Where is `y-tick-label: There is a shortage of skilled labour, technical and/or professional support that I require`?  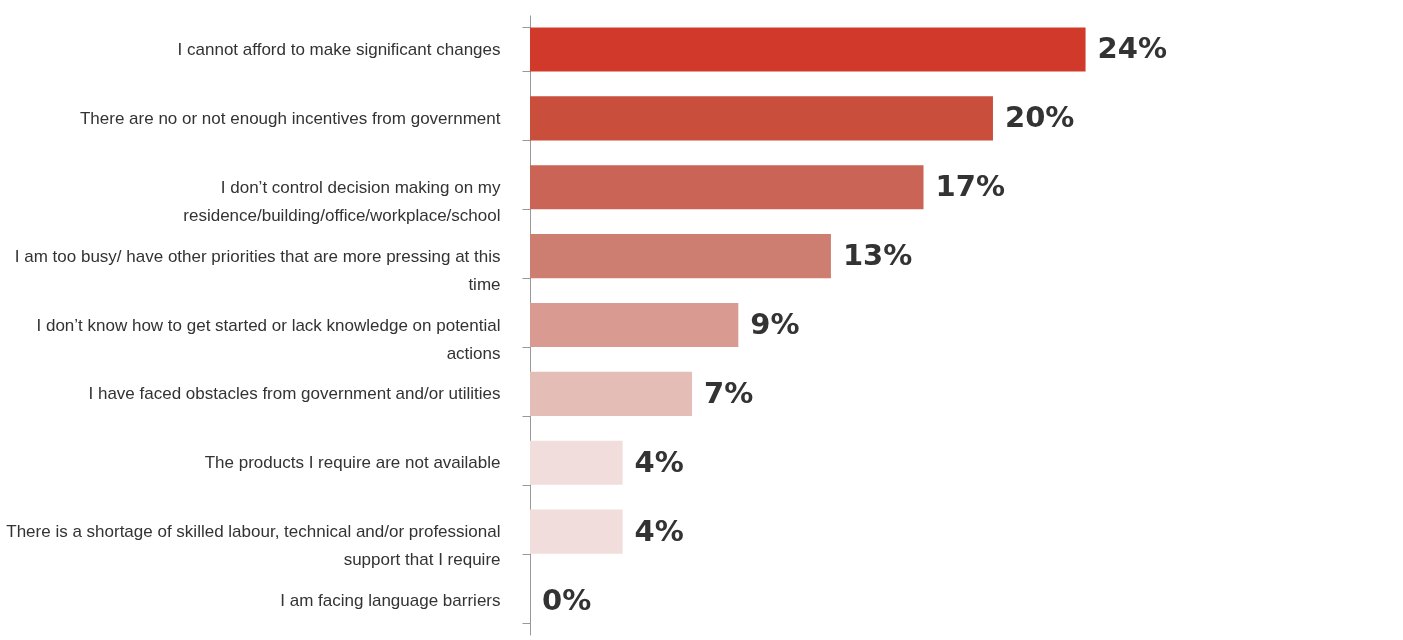 y-tick-label: There is a shortage of skilled labour, technical and/or professional support that I require is located at coordinates (253, 546).